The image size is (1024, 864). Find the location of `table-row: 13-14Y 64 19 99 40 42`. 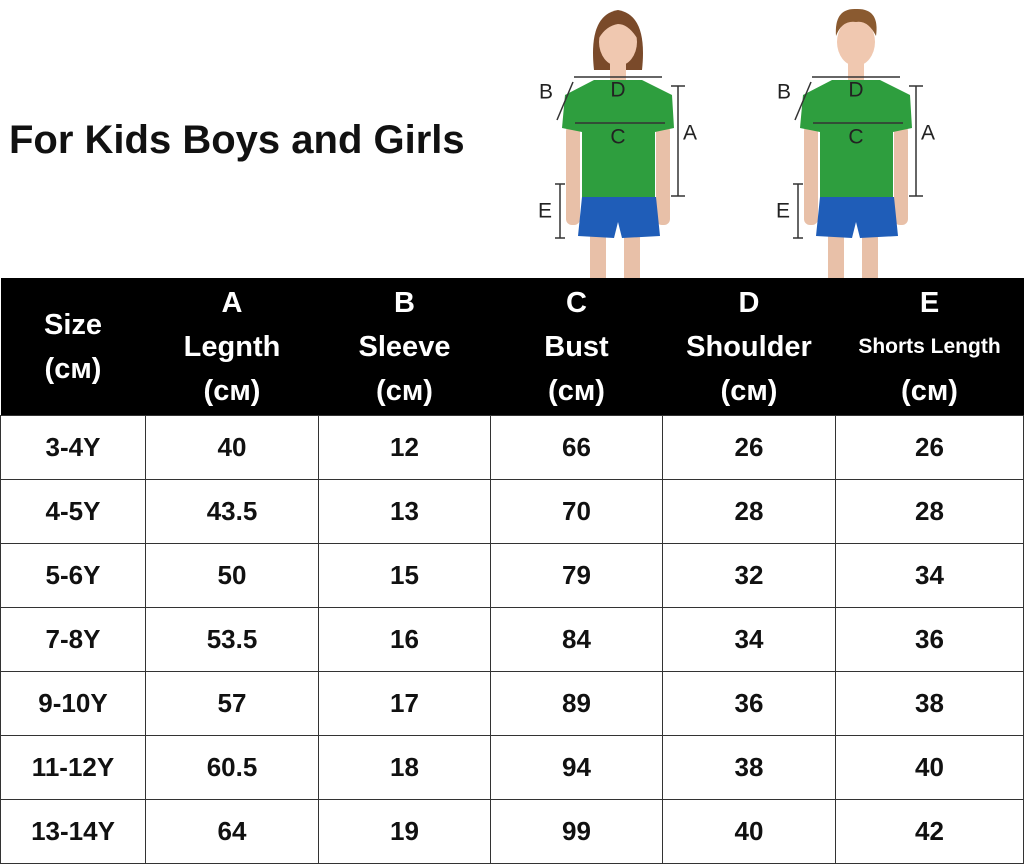

table-row: 13-14Y 64 19 99 40 42 is located at coordinates (512, 831).